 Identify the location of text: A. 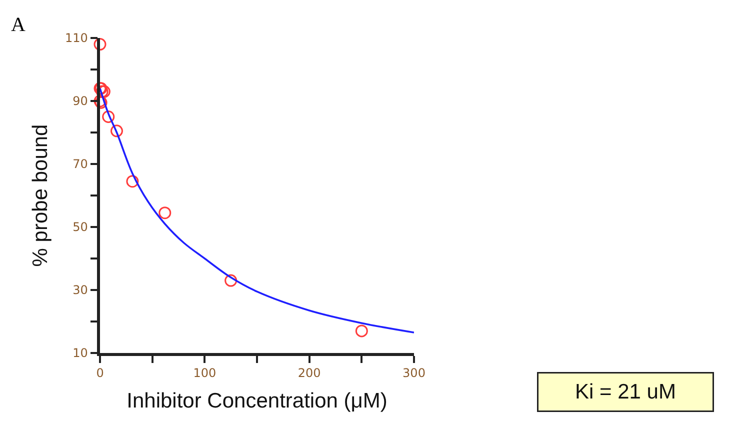
(18, 25).